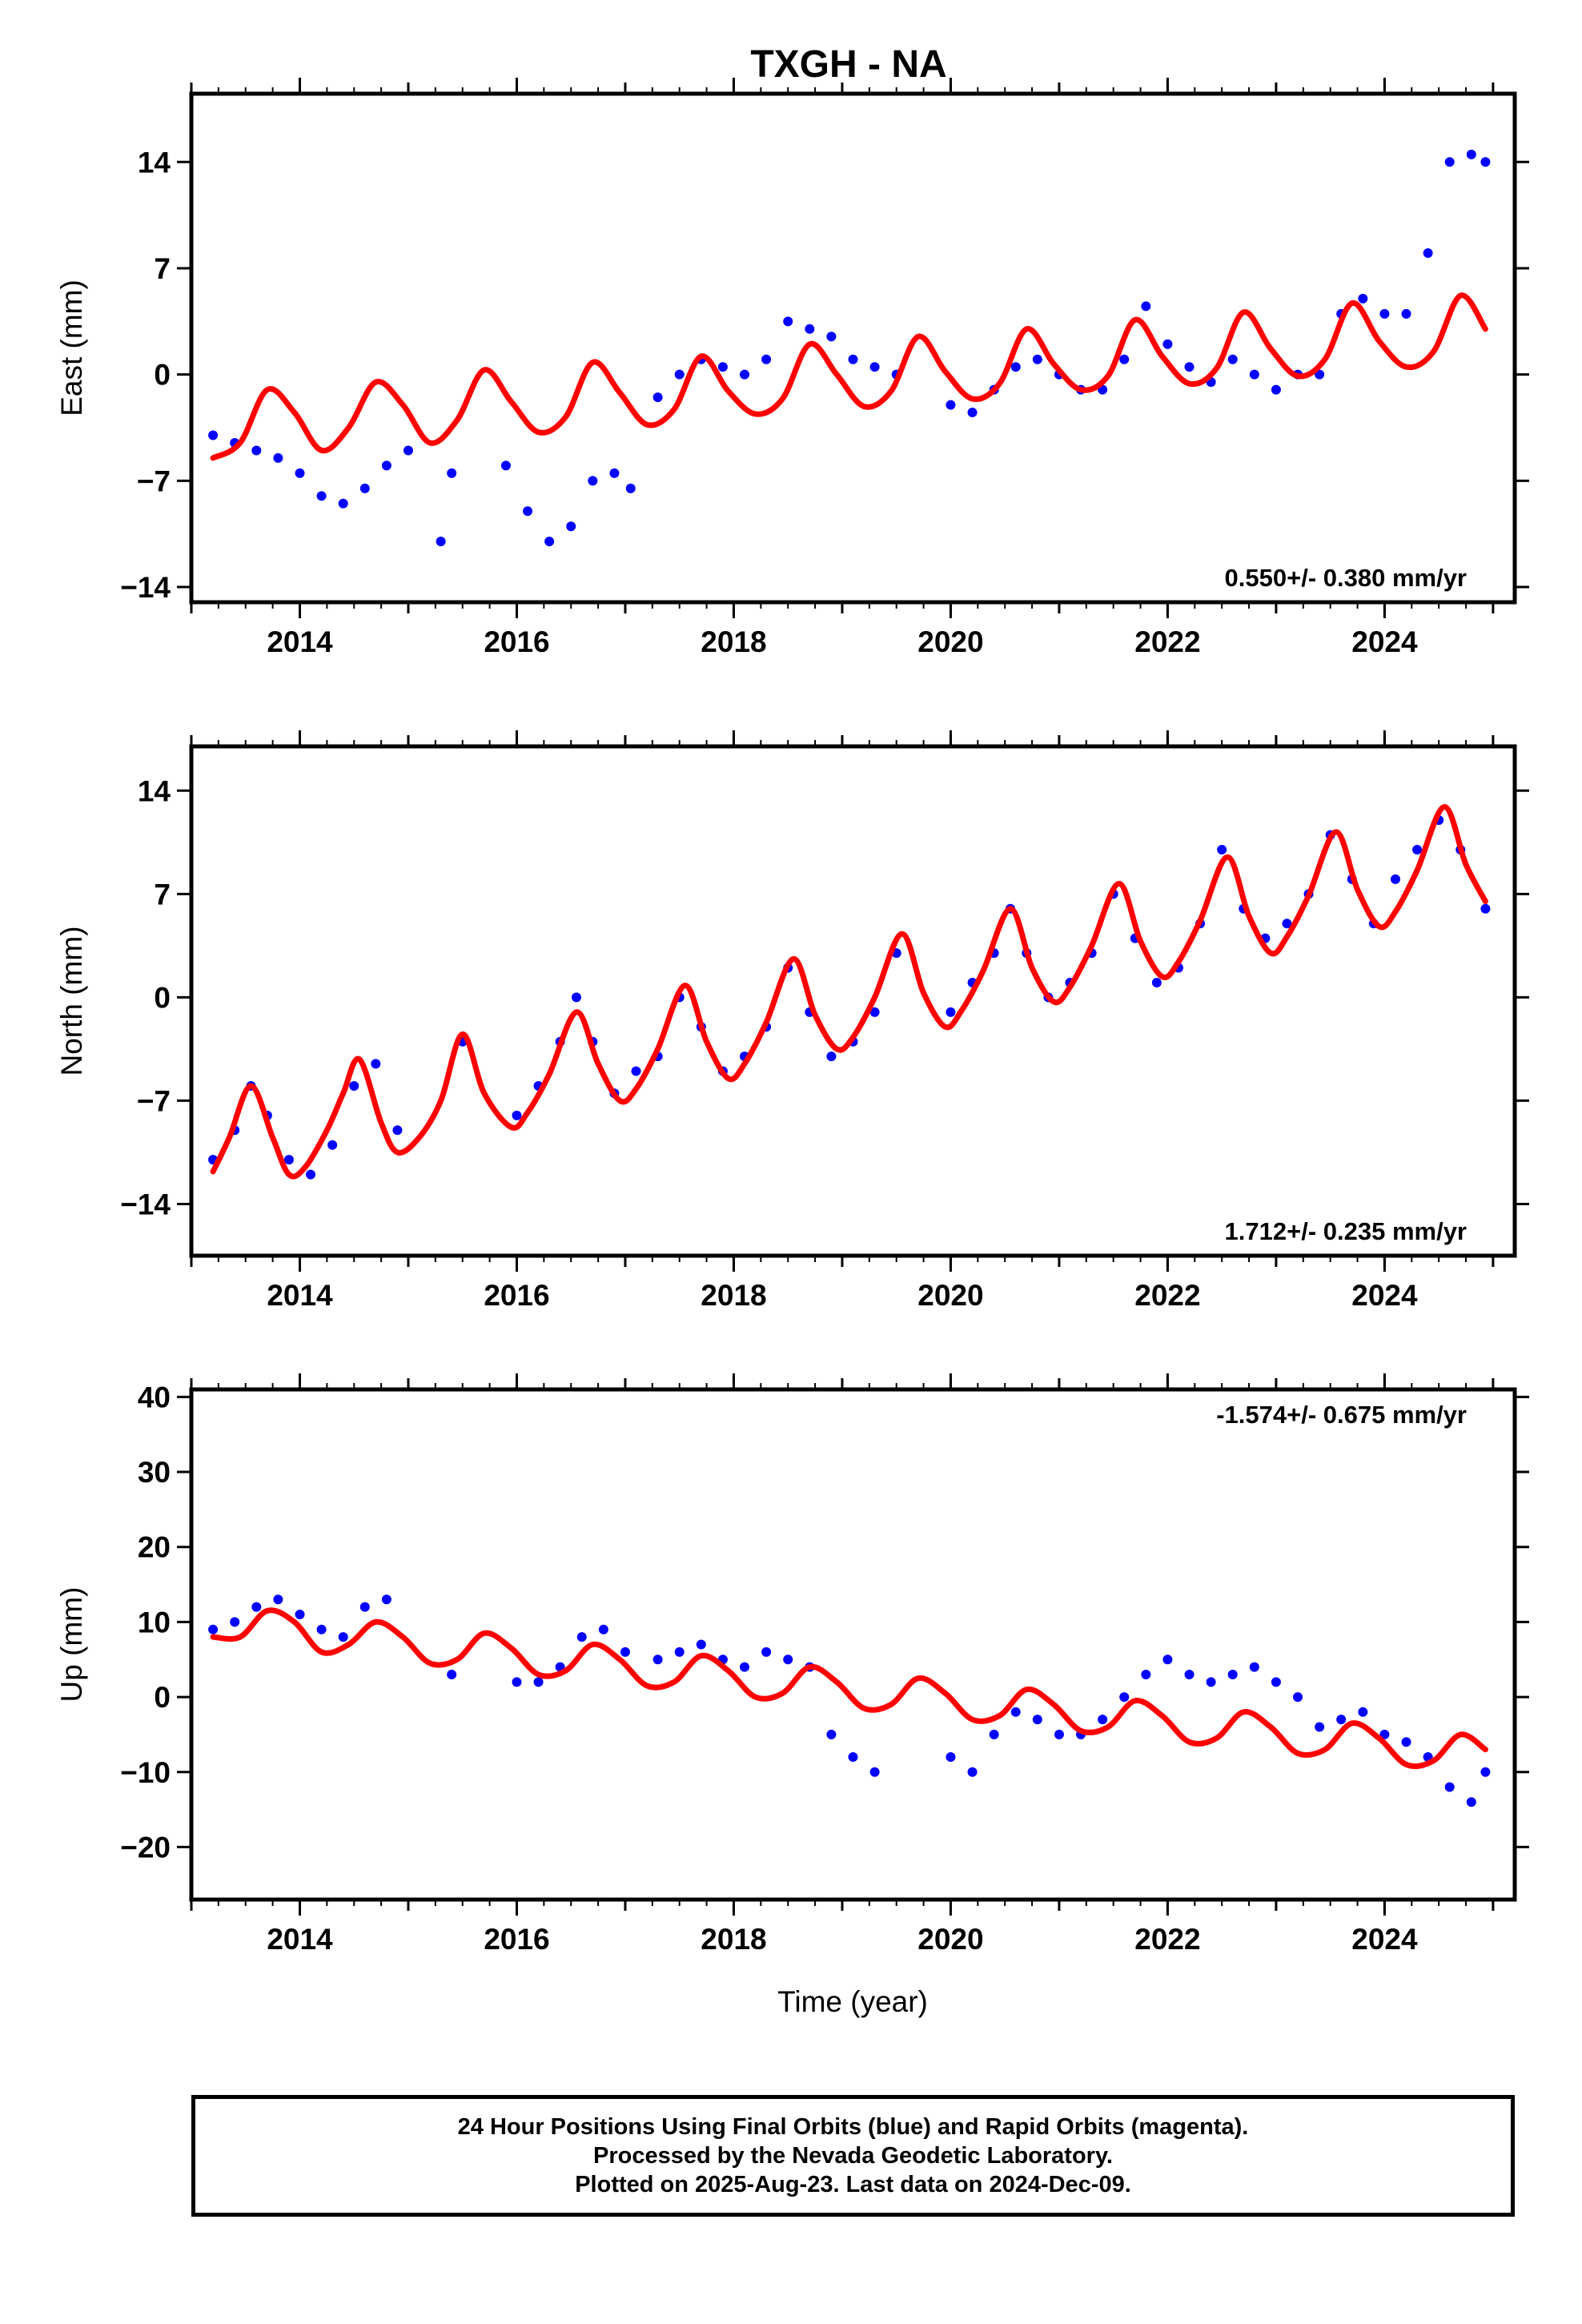 The image size is (1582, 2324). What do you see at coordinates (300, 1940) in the screenshot?
I see `up-x-tick-label: 2014` at bounding box center [300, 1940].